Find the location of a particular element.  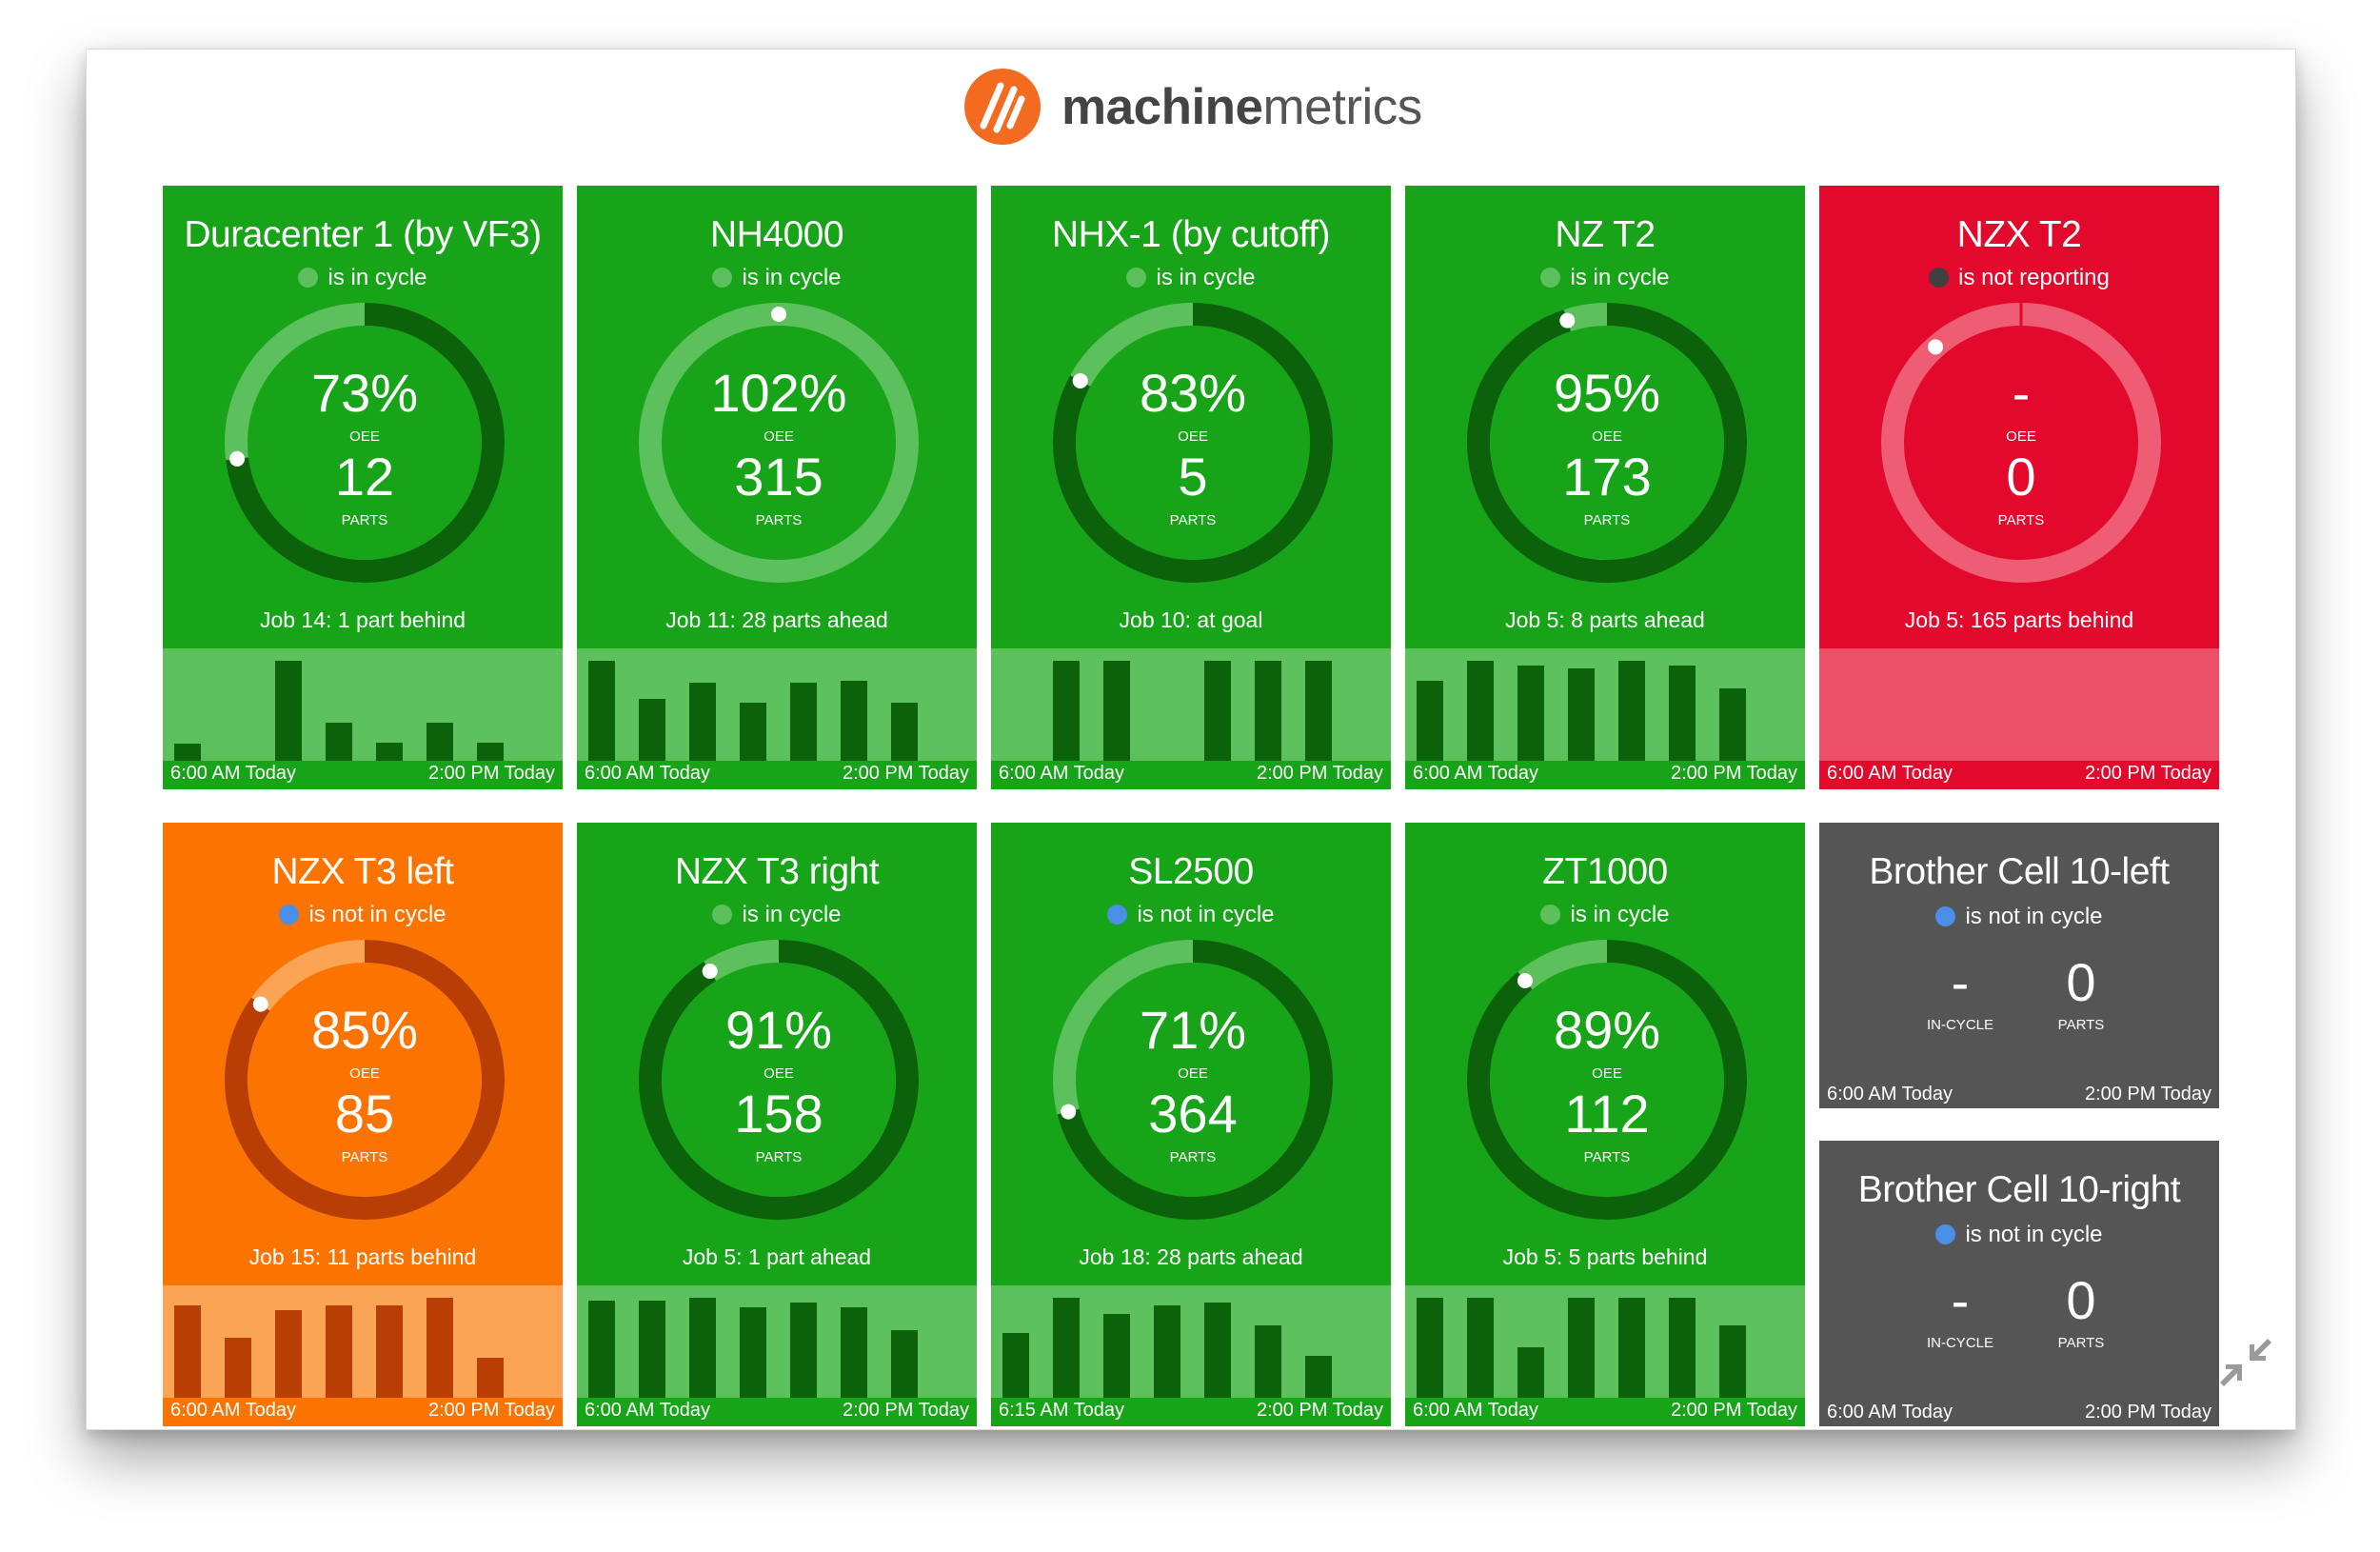

oee-value: 89% is located at coordinates (1607, 1030).